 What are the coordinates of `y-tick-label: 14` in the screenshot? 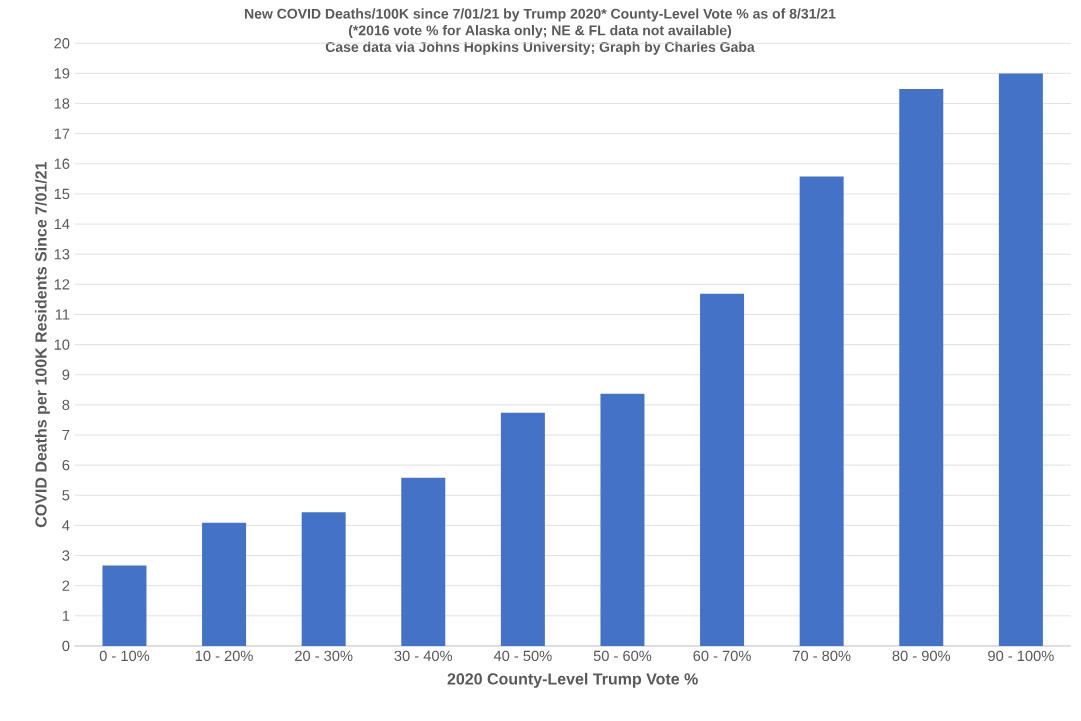 It's located at (62, 224).